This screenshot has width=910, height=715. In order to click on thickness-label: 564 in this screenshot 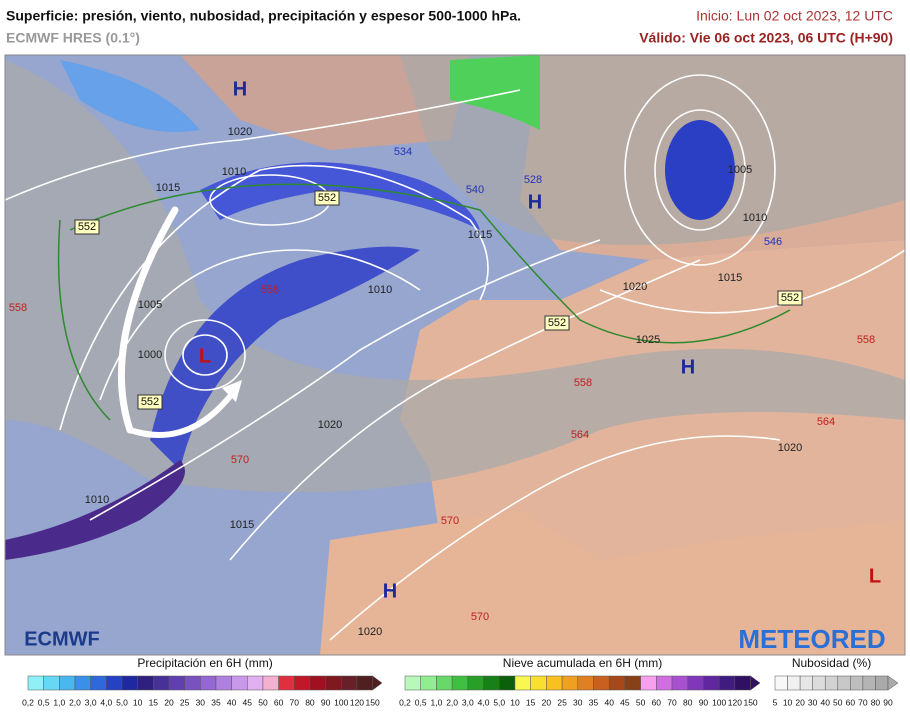, I will do `click(826, 422)`.